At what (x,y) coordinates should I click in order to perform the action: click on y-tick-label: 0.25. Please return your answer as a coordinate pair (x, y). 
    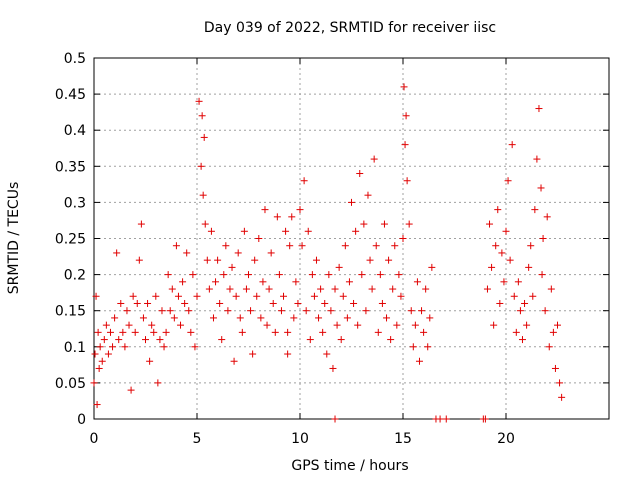
    Looking at the image, I should click on (70, 240).